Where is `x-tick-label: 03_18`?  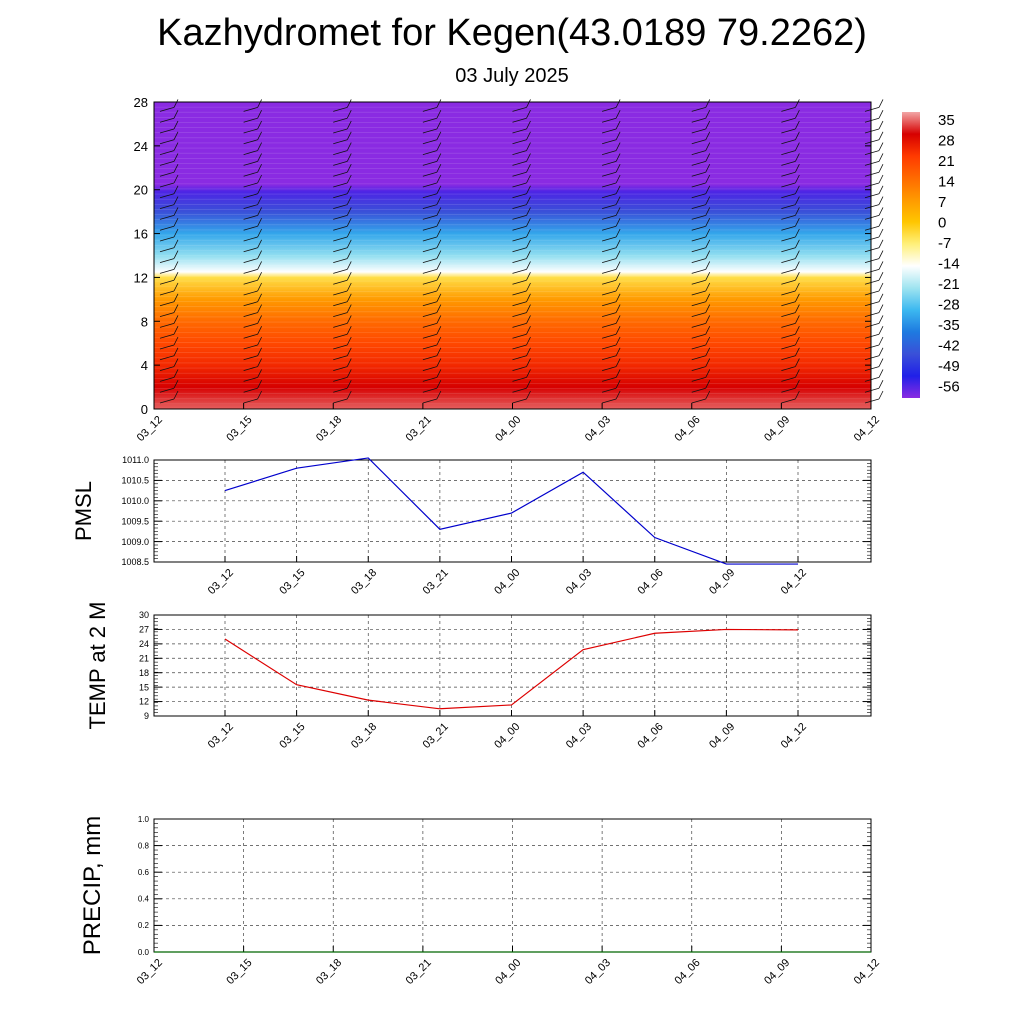 x-tick-label: 03_18 is located at coordinates (329, 972).